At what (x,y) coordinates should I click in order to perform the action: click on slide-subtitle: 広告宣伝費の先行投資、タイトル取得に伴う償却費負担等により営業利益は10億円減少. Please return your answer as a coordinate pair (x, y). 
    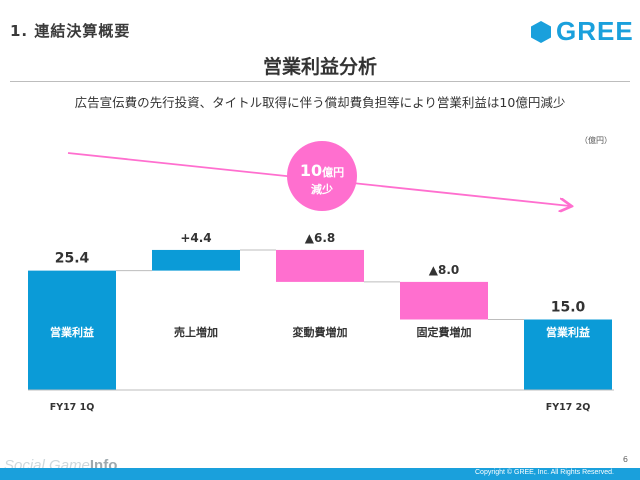
    Looking at the image, I should click on (320, 102).